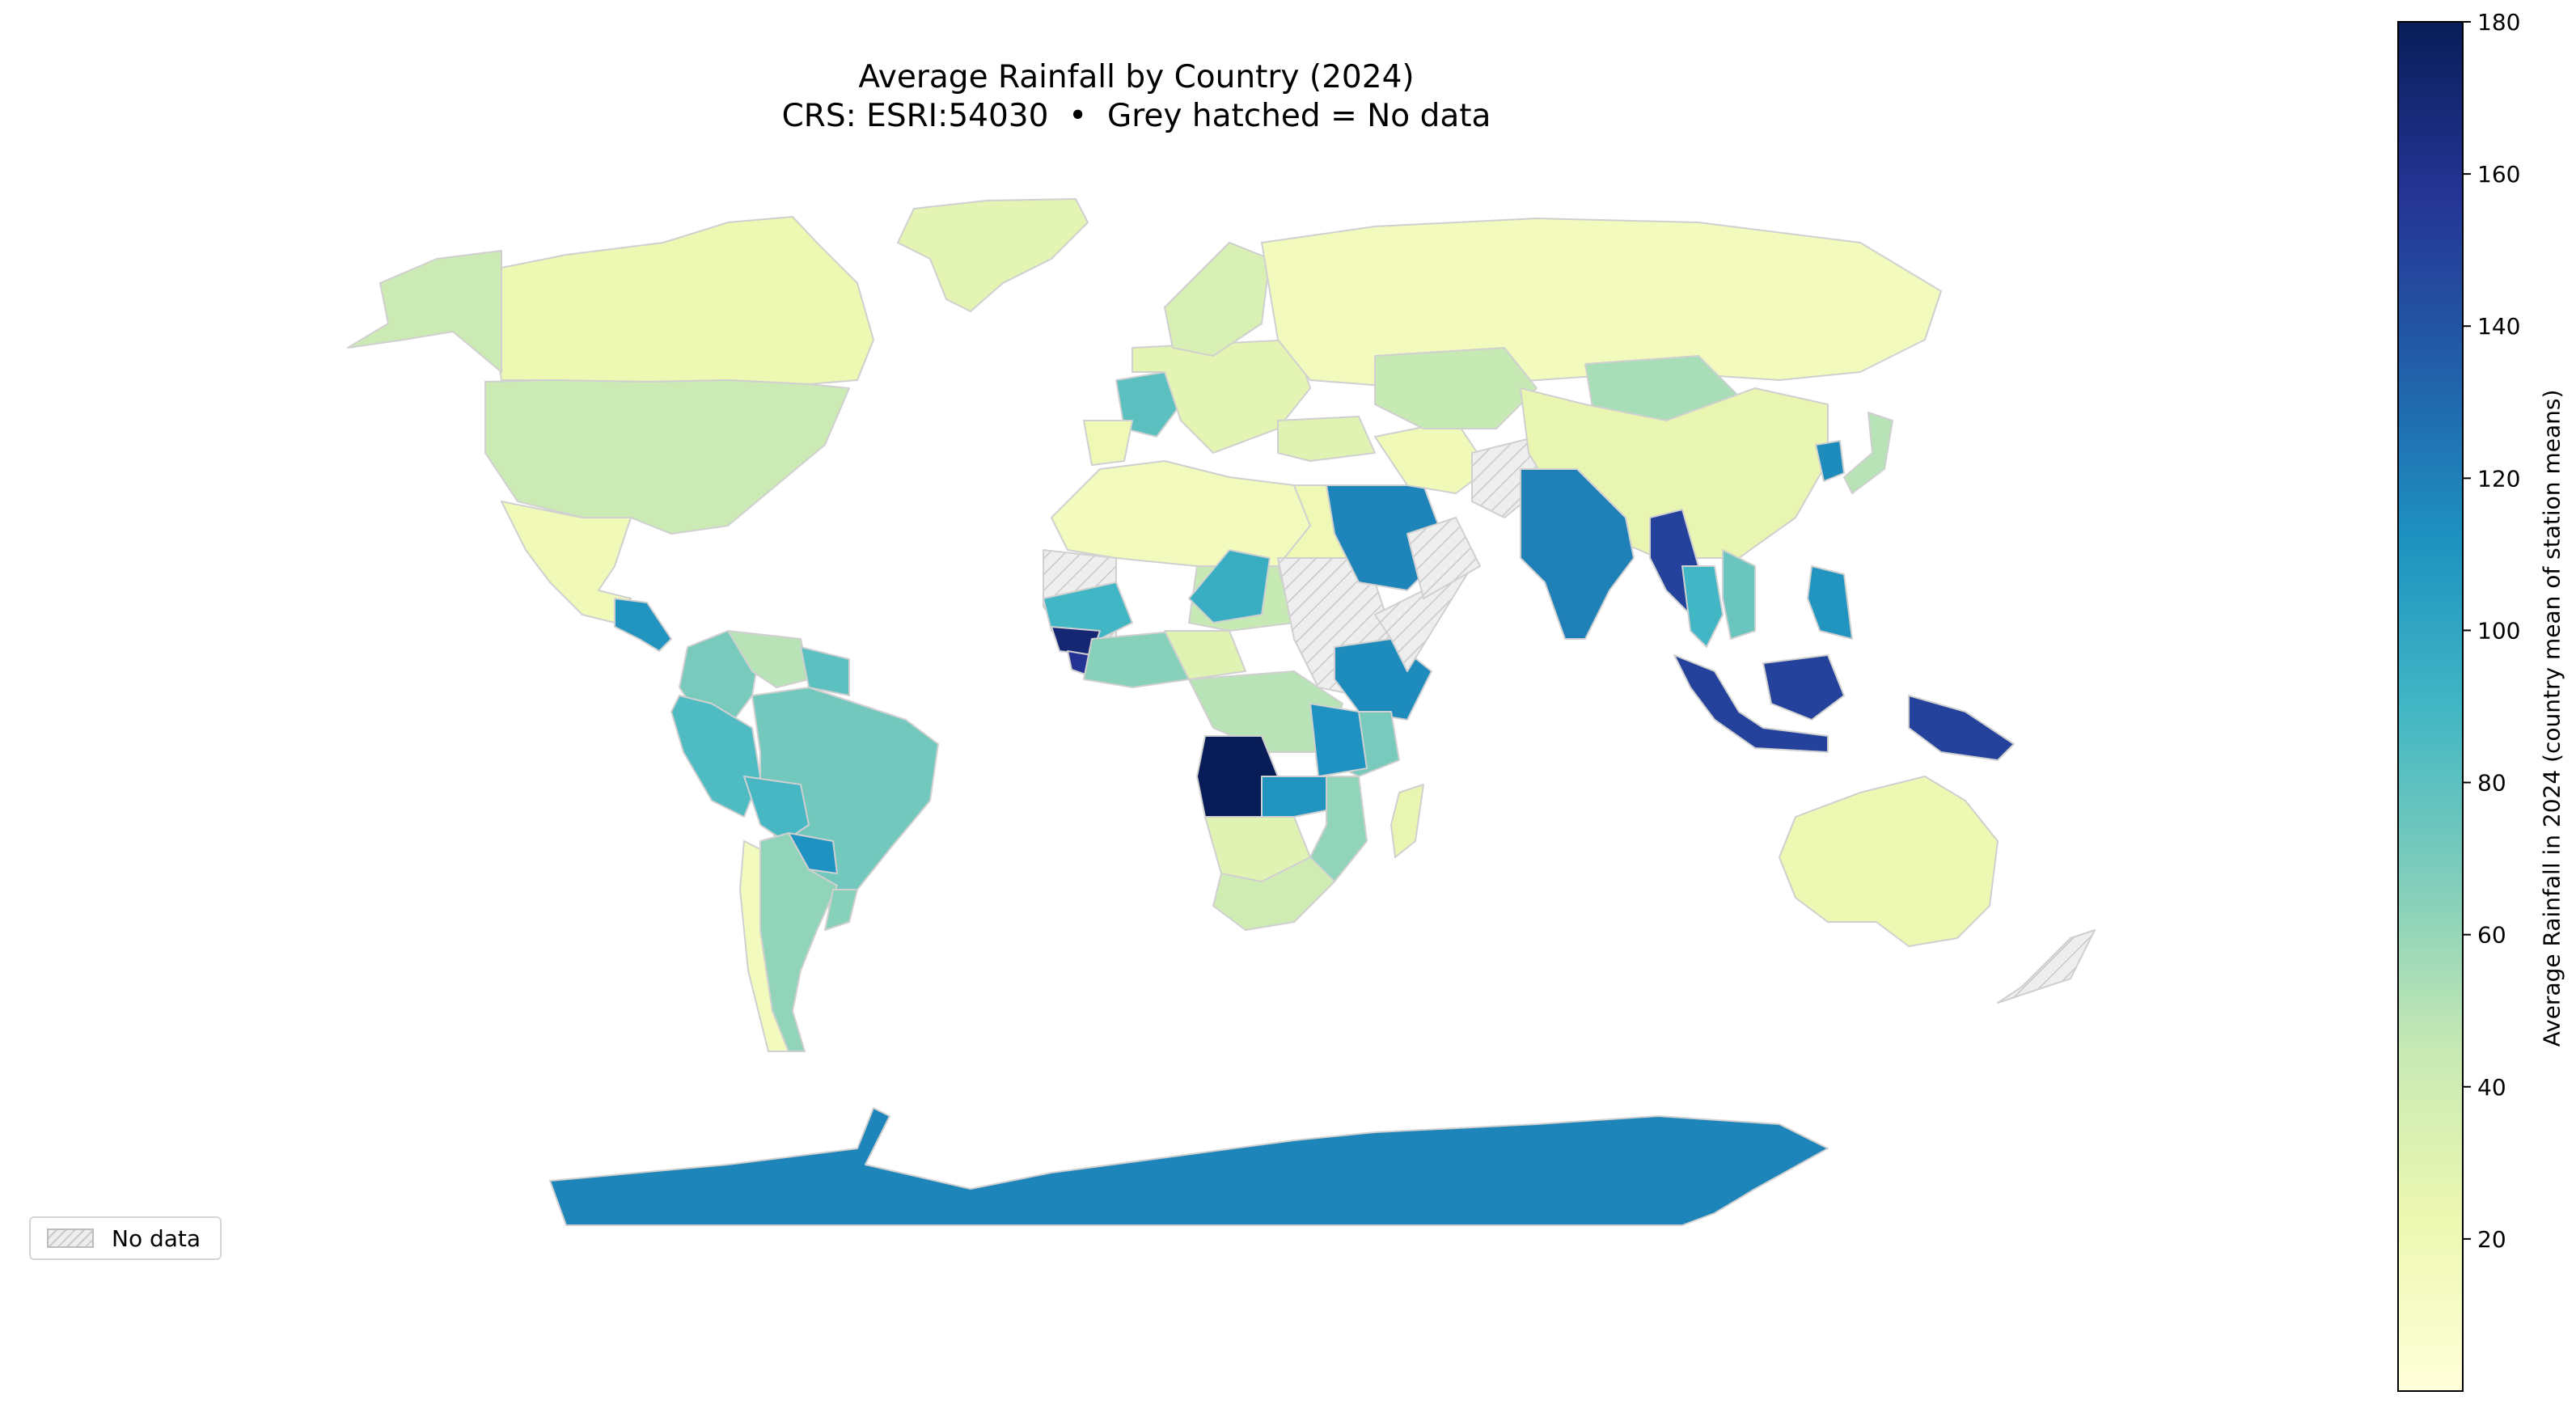 The image size is (2576, 1404). I want to click on country-central-america, so click(643, 625).